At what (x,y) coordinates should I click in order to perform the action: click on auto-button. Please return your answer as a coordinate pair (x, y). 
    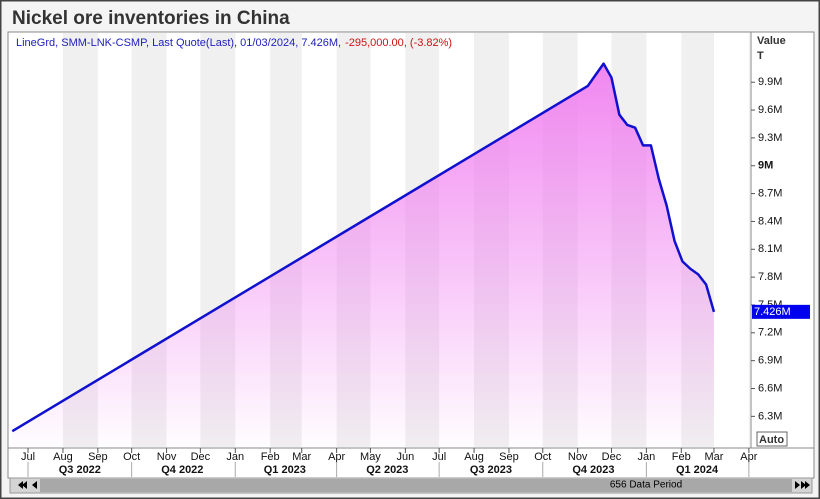
    Looking at the image, I should click on (772, 439).